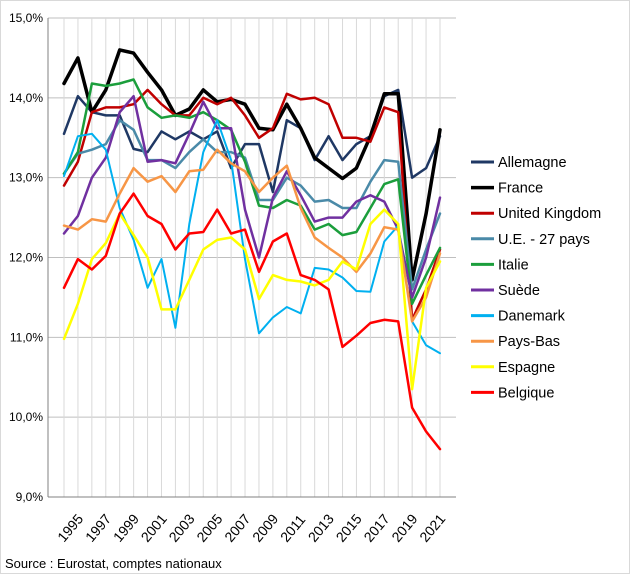 This screenshot has width=630, height=575. I want to click on x-tick-label: 1995, so click(70, 528).